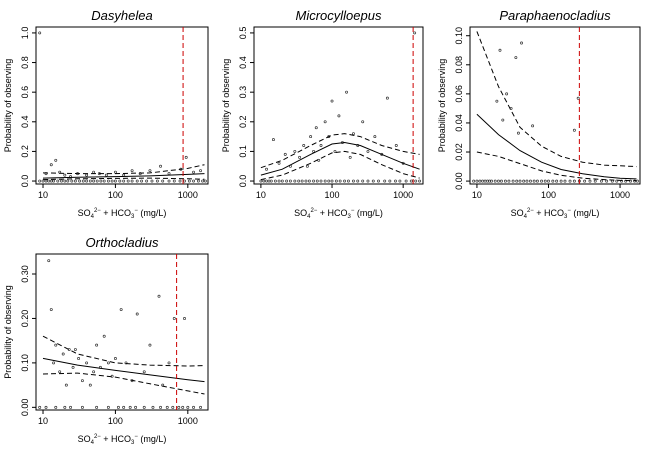 The image size is (650, 450). I want to click on panel-title: Dasyhelea, so click(121, 15).